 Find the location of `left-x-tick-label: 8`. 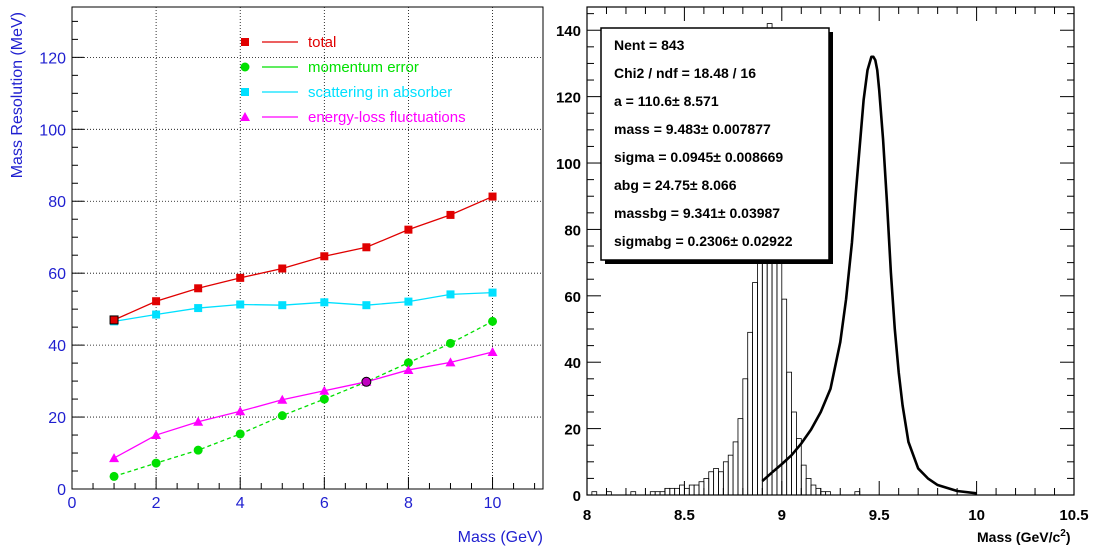

left-x-tick-label: 8 is located at coordinates (408, 503).